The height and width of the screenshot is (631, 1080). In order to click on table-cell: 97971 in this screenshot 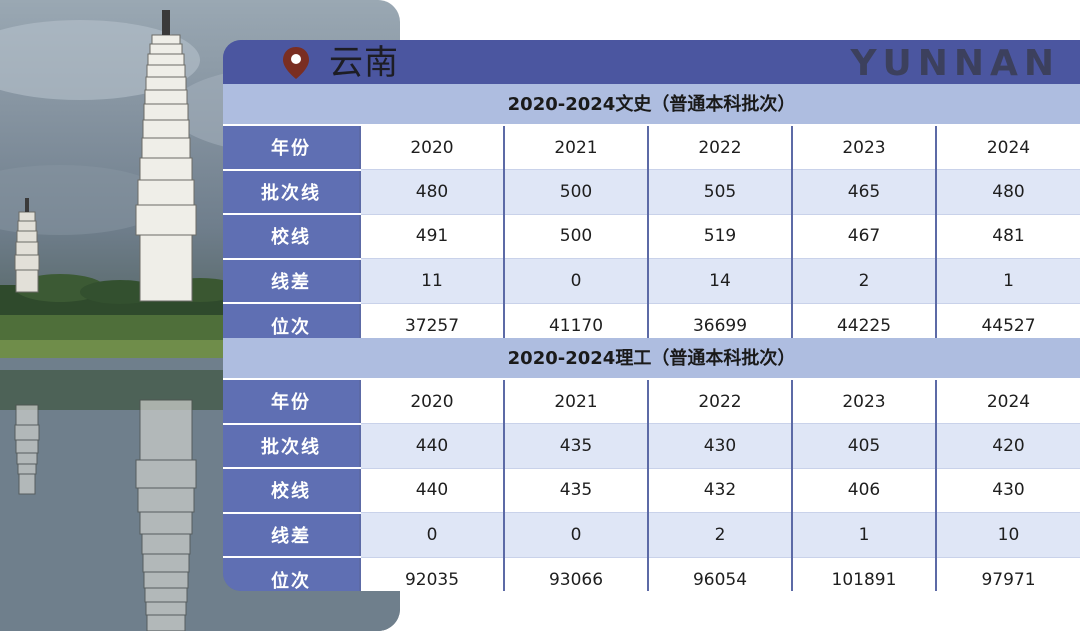, I will do `click(1007, 574)`.